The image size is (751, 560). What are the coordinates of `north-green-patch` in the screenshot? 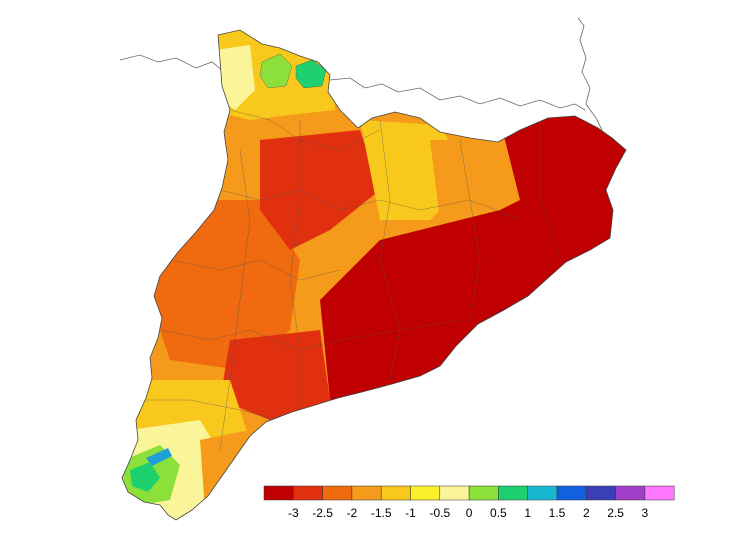 It's located at (276, 71).